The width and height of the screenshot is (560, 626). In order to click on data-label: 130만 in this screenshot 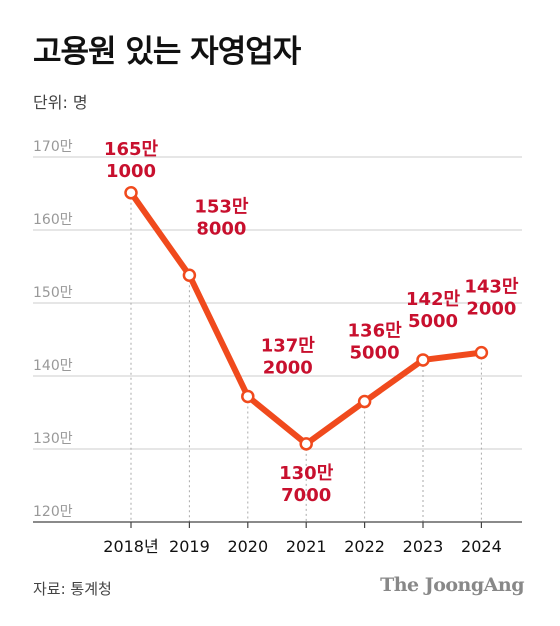, I will do `click(306, 473)`.